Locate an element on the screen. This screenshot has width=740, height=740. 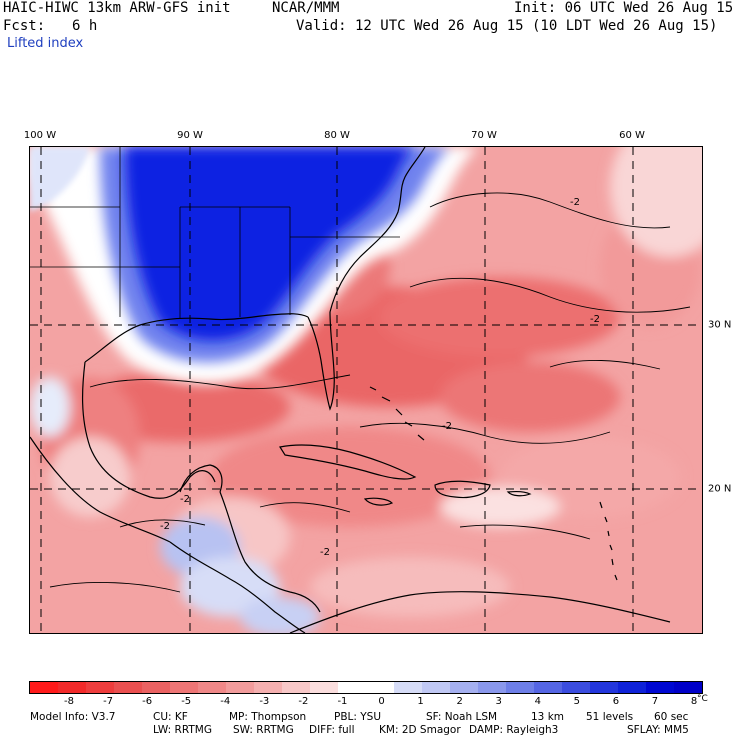
organization: NCAR/MMM is located at coordinates (306, 8).